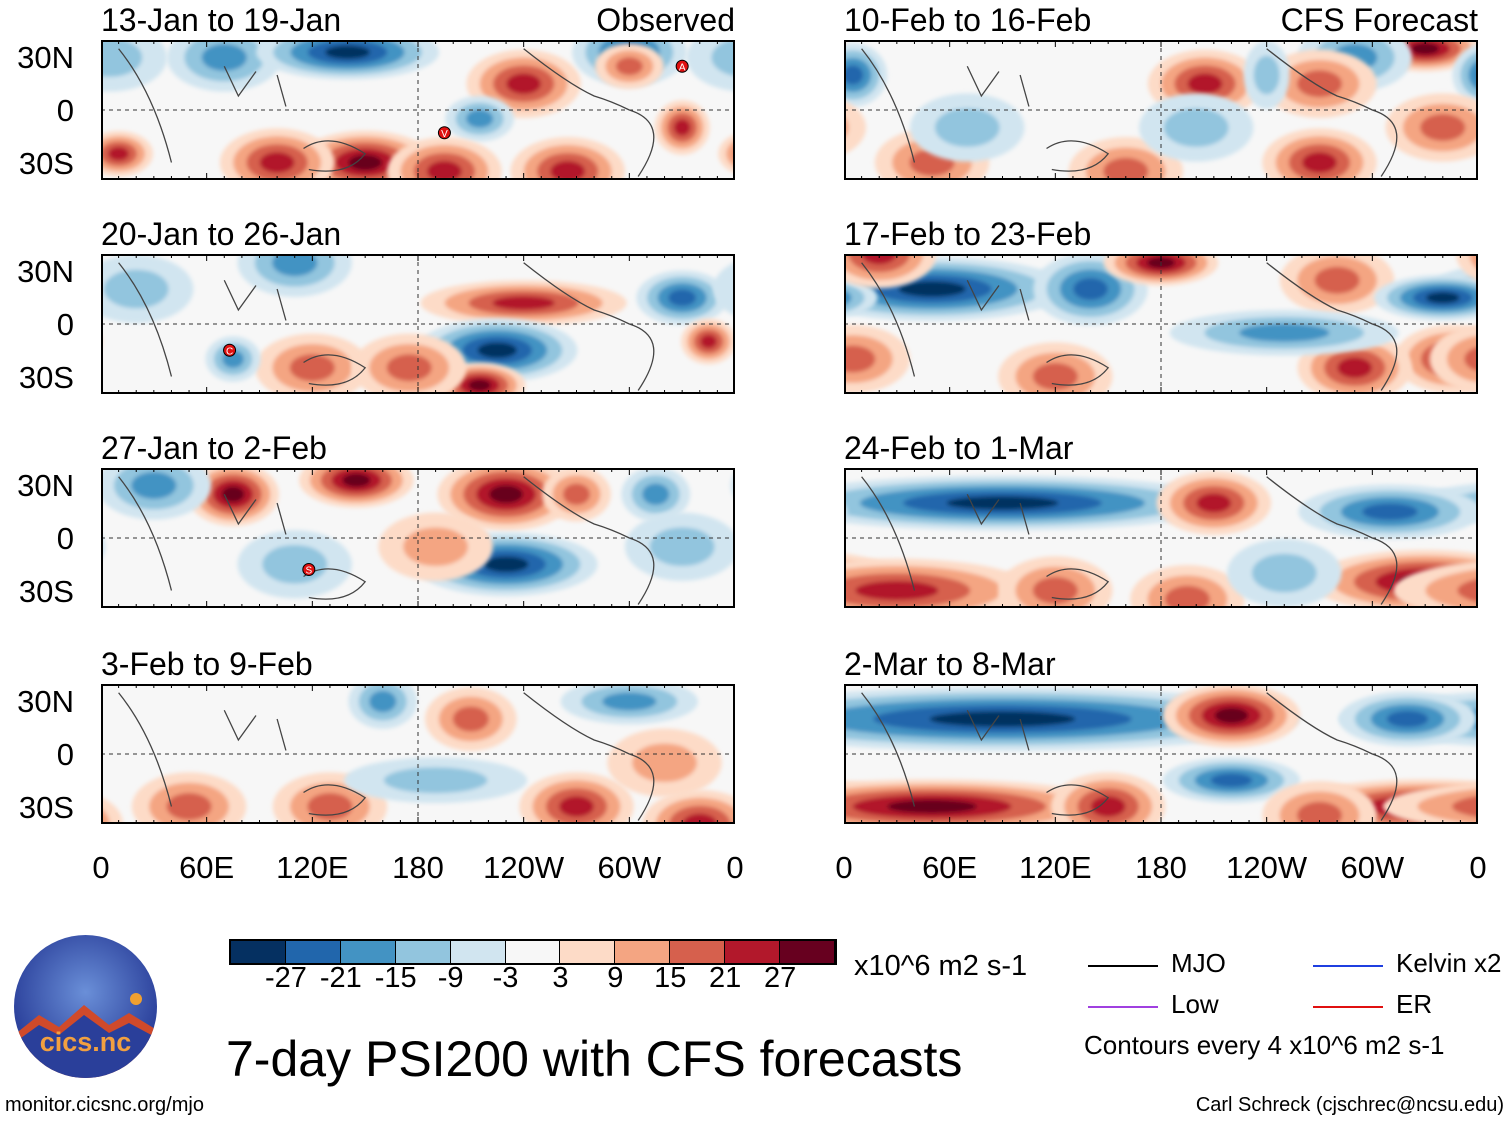 The image size is (1510, 1121). Describe the element at coordinates (780, 978) in the screenshot. I see `colorbar-tick: 27` at that location.